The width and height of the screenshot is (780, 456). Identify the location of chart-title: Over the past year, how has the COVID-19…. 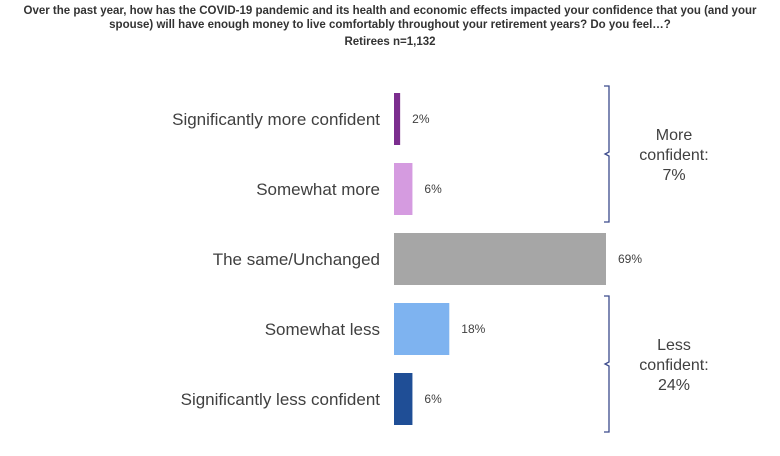
(390, 18).